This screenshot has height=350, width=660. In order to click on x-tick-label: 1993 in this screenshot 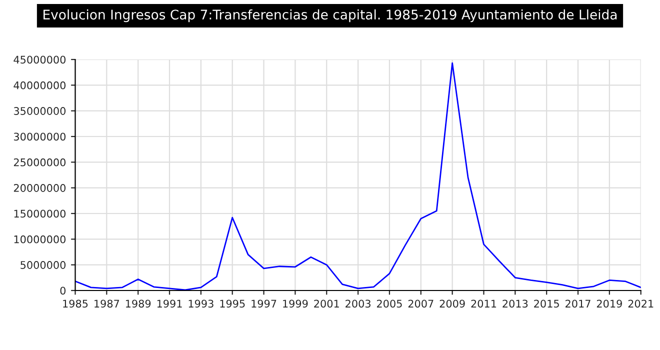, I will do `click(201, 304)`.